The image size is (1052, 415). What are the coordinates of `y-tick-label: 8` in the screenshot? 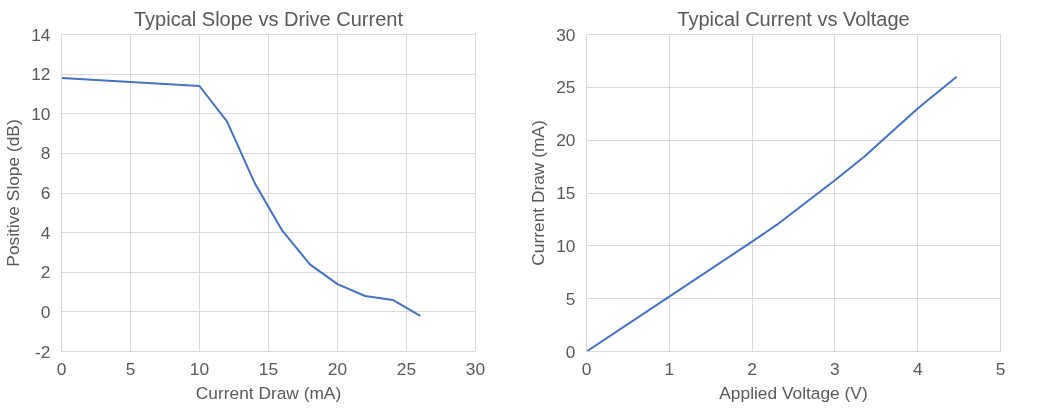 It's located at (45, 153).